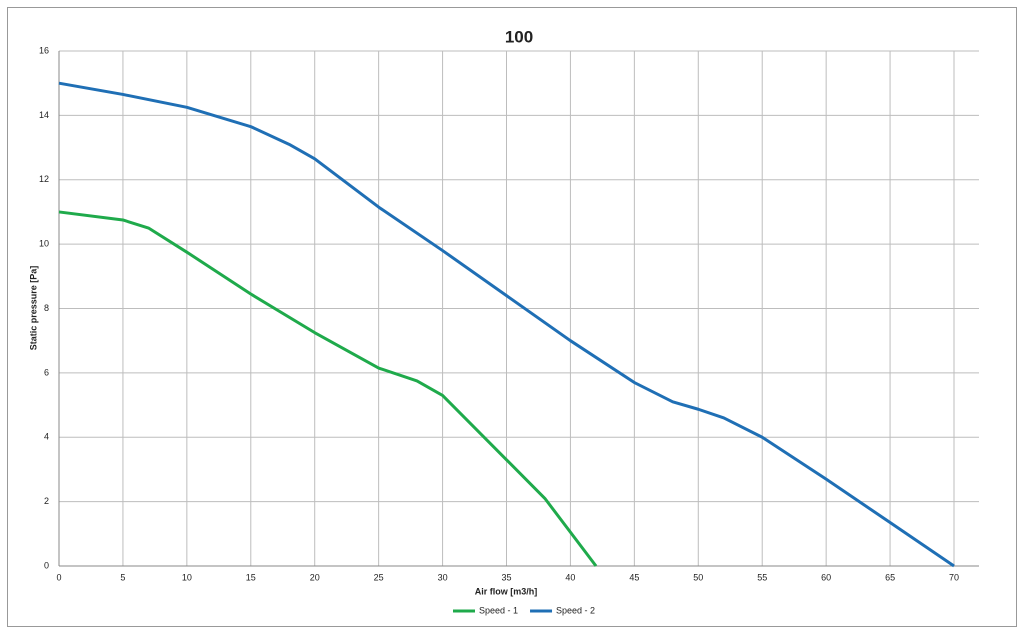 The image size is (1024, 635). Describe the element at coordinates (826, 577) in the screenshot. I see `x-tick-label: 60` at that location.